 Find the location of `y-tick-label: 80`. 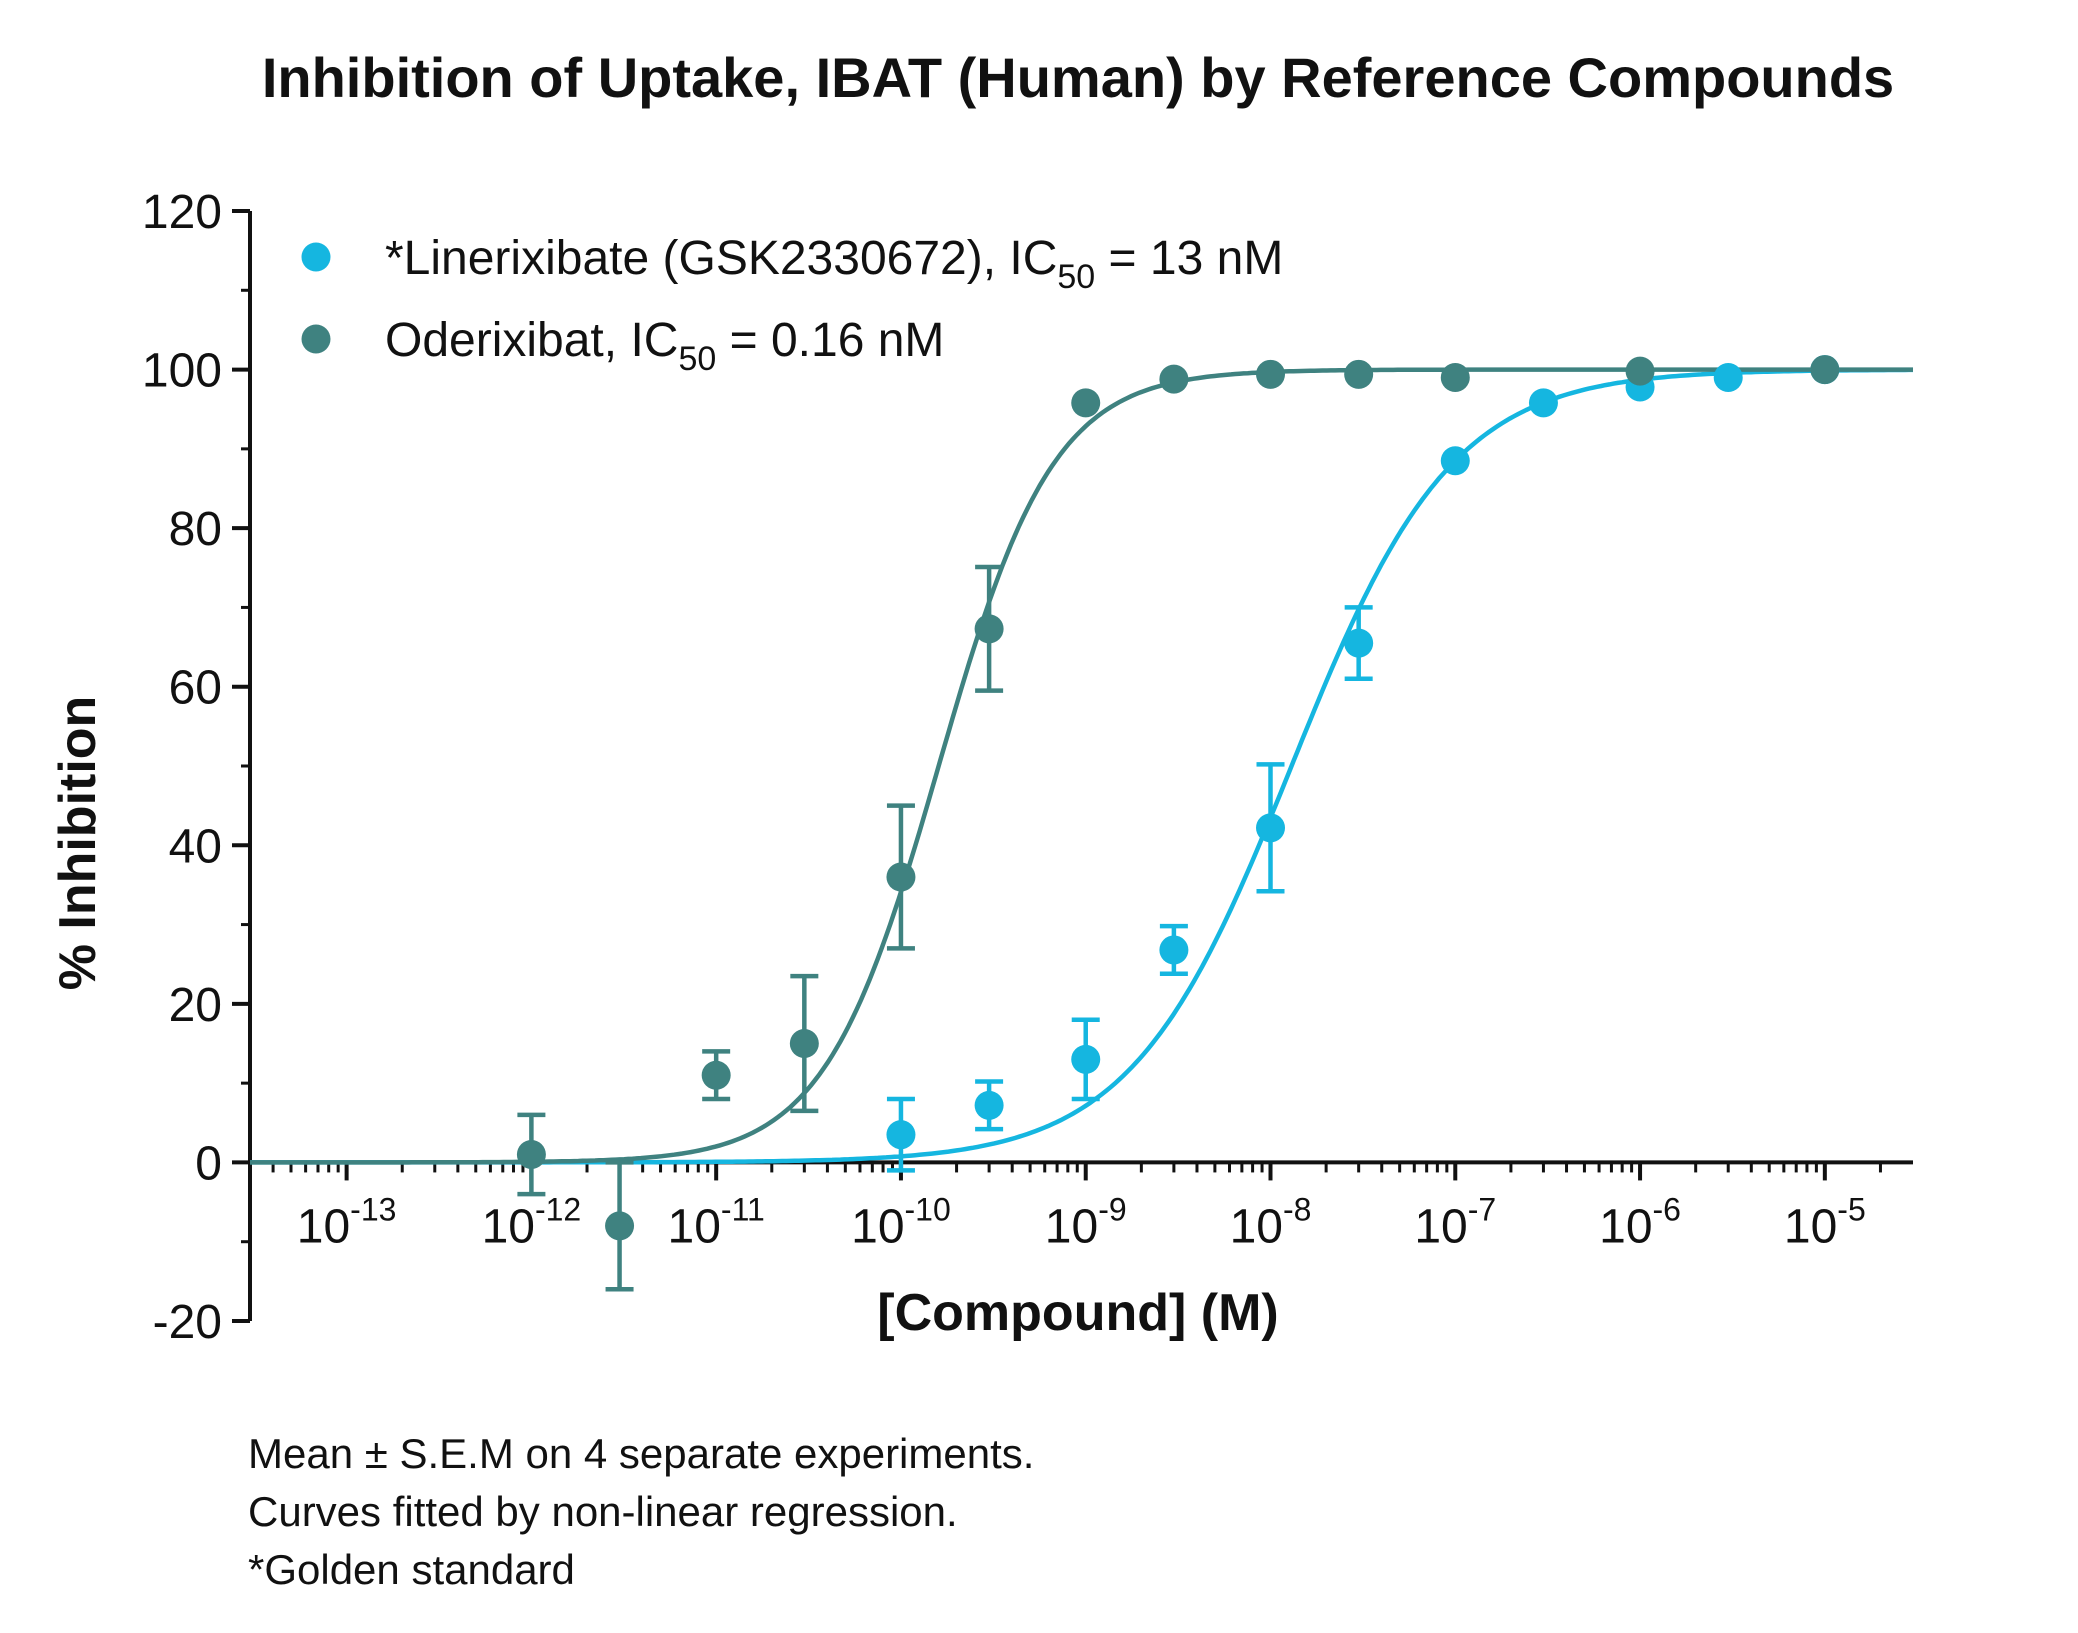

y-tick-label: 80 is located at coordinates (195, 529).